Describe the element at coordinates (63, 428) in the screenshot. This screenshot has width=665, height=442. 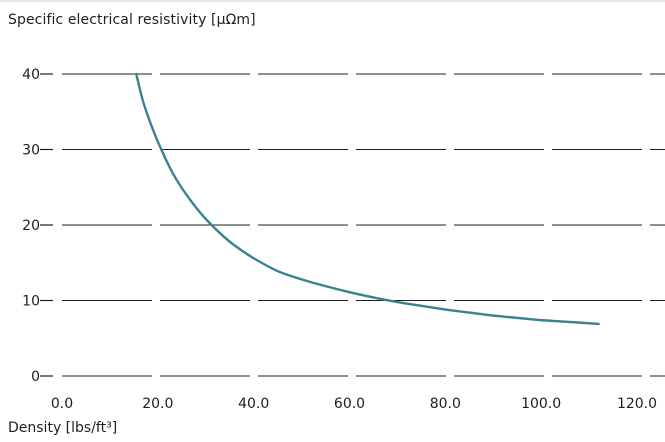
I see `x-axis-title: Density [lbs/ft³]` at that location.